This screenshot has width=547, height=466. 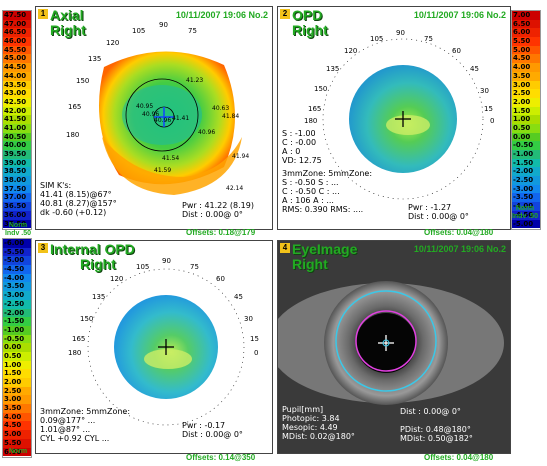 I want to click on opd-map, so click(x=403, y=119).